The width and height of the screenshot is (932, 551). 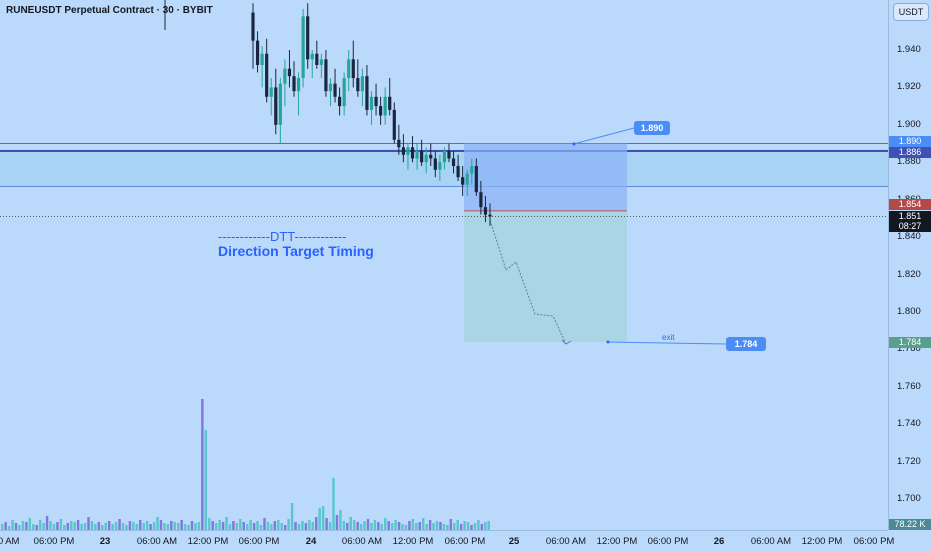 I want to click on price-tick-label: 1.880, so click(x=909, y=162).